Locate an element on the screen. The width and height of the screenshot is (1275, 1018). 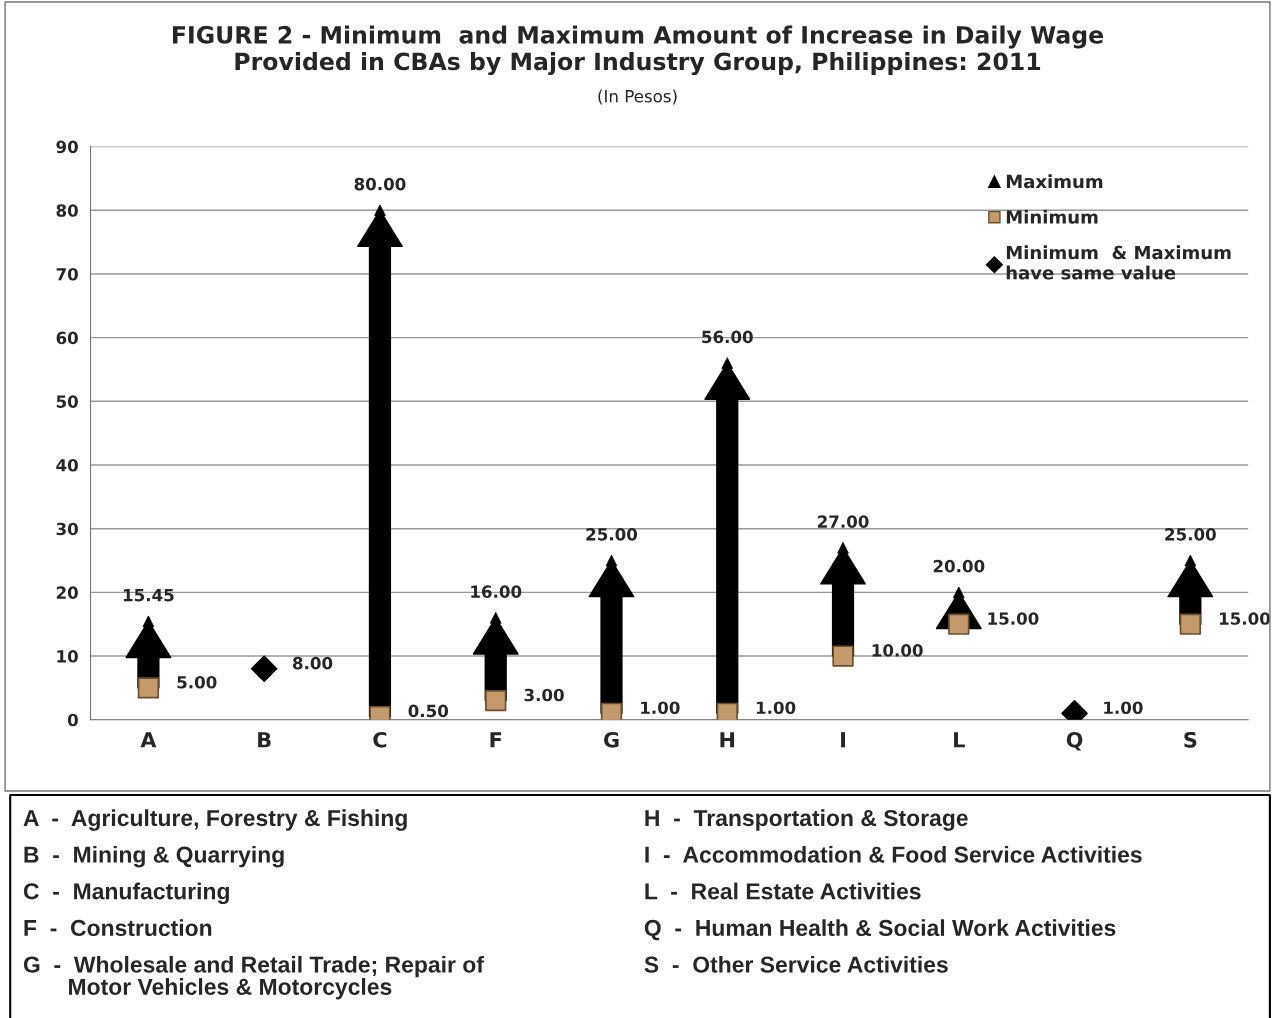
text: F - Construction is located at coordinates (118, 928).